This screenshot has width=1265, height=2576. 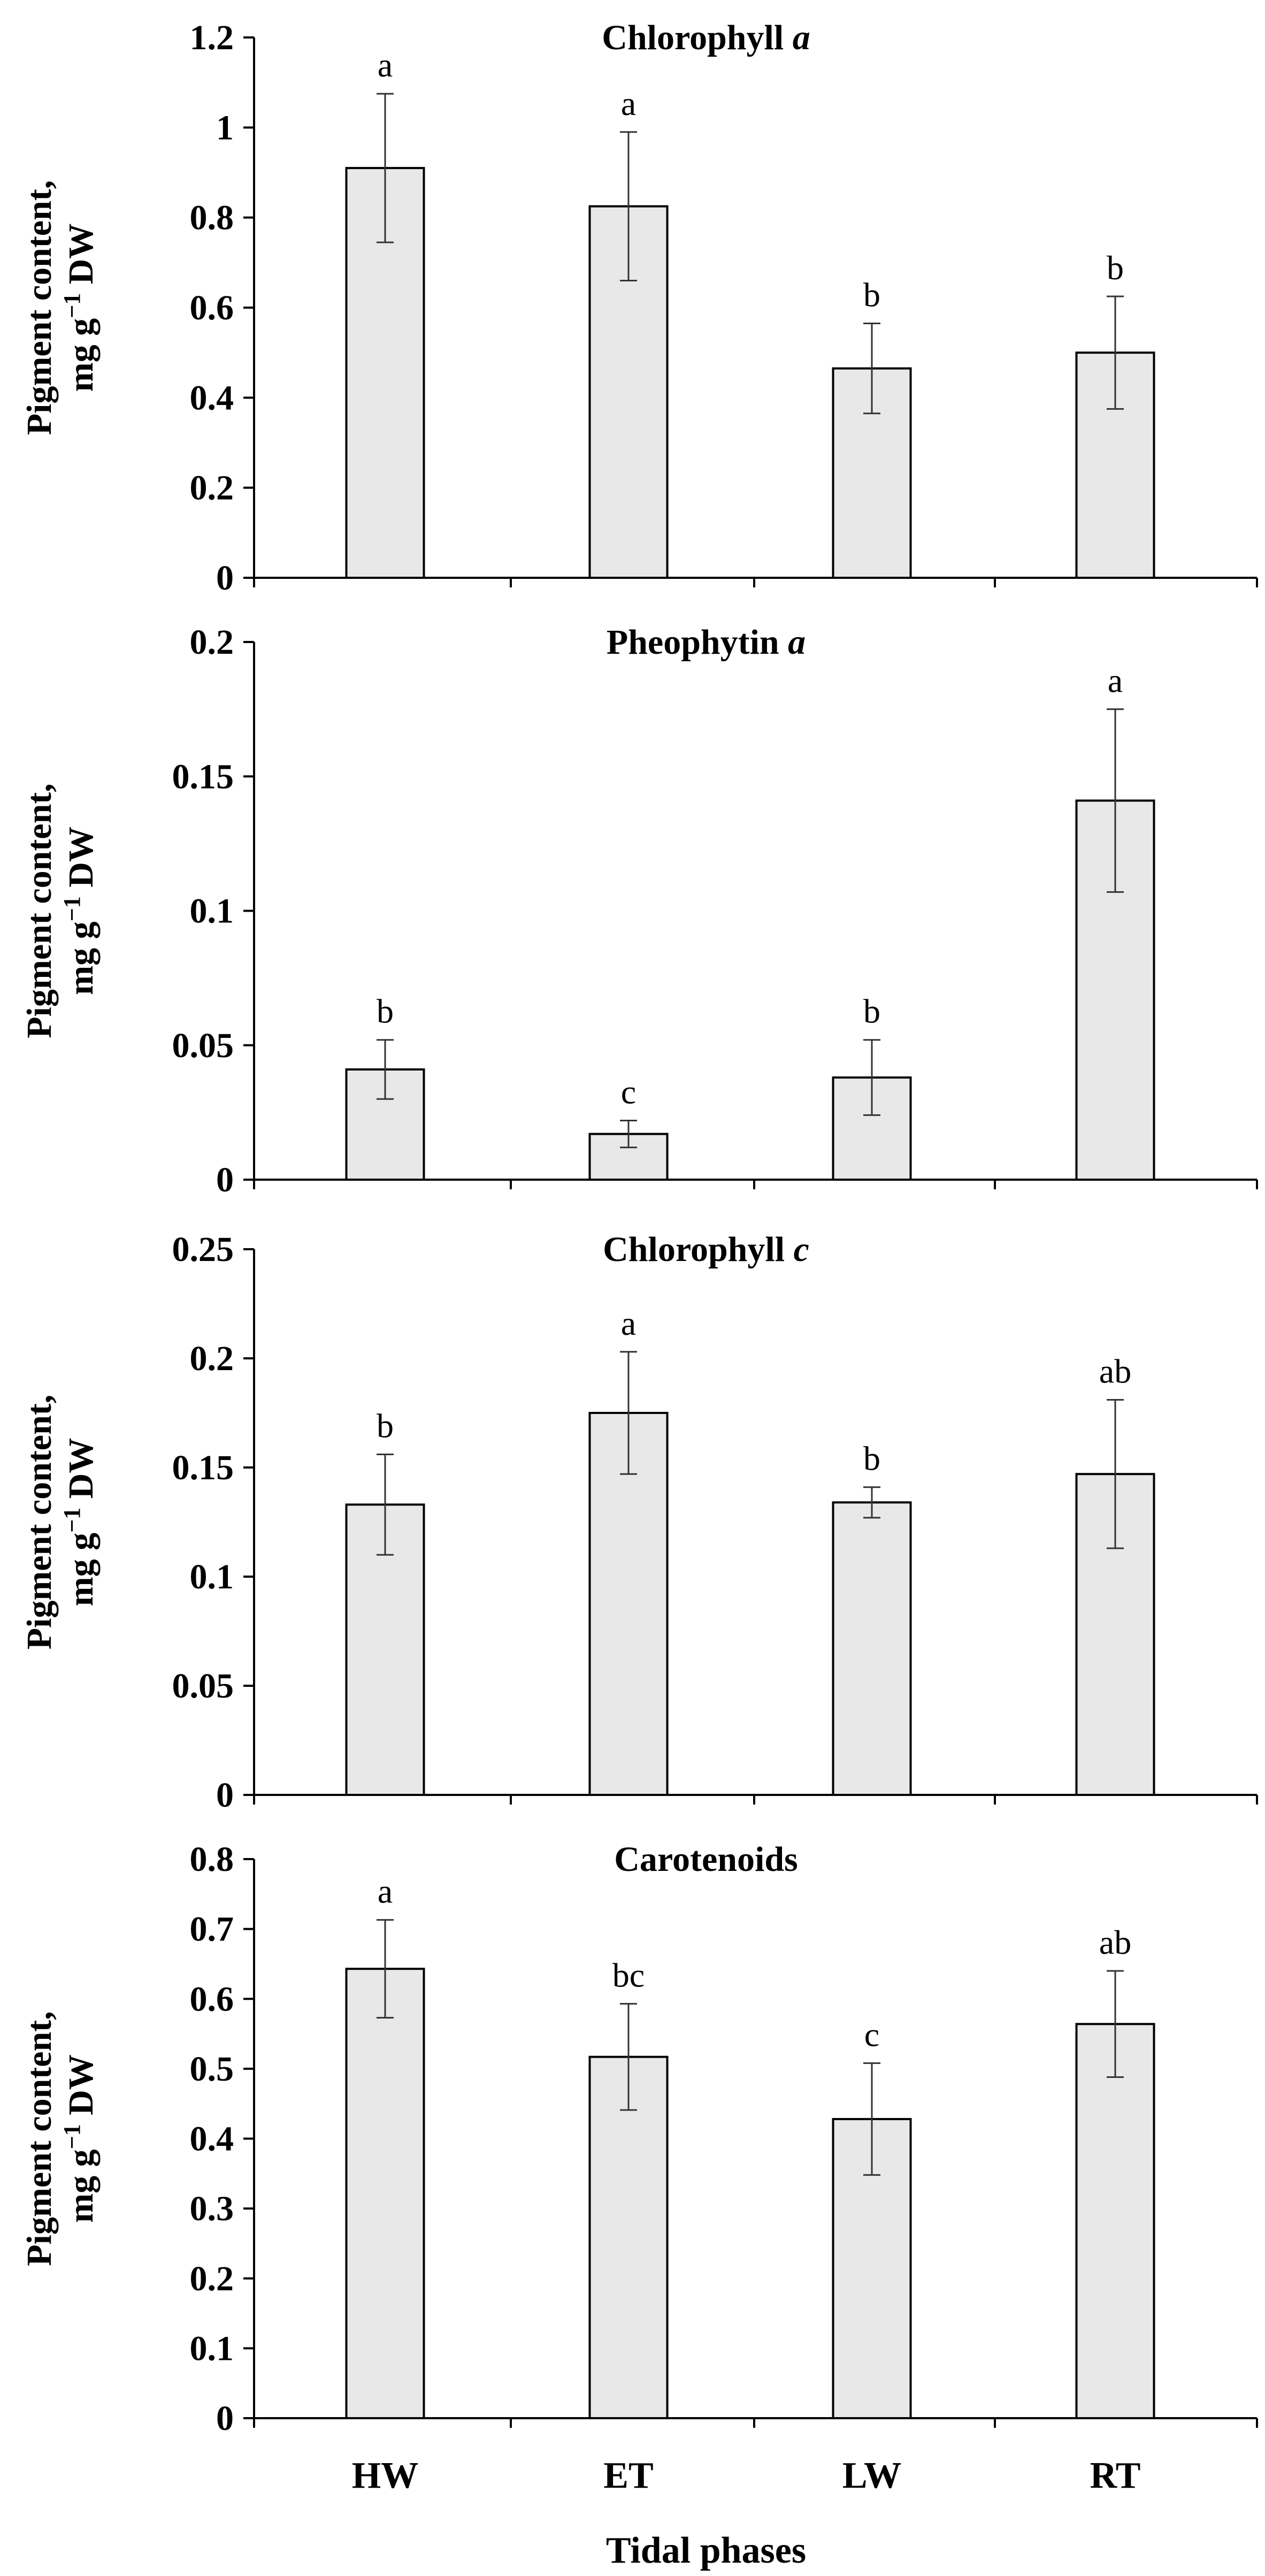 I want to click on bar-lw, so click(x=872, y=1648).